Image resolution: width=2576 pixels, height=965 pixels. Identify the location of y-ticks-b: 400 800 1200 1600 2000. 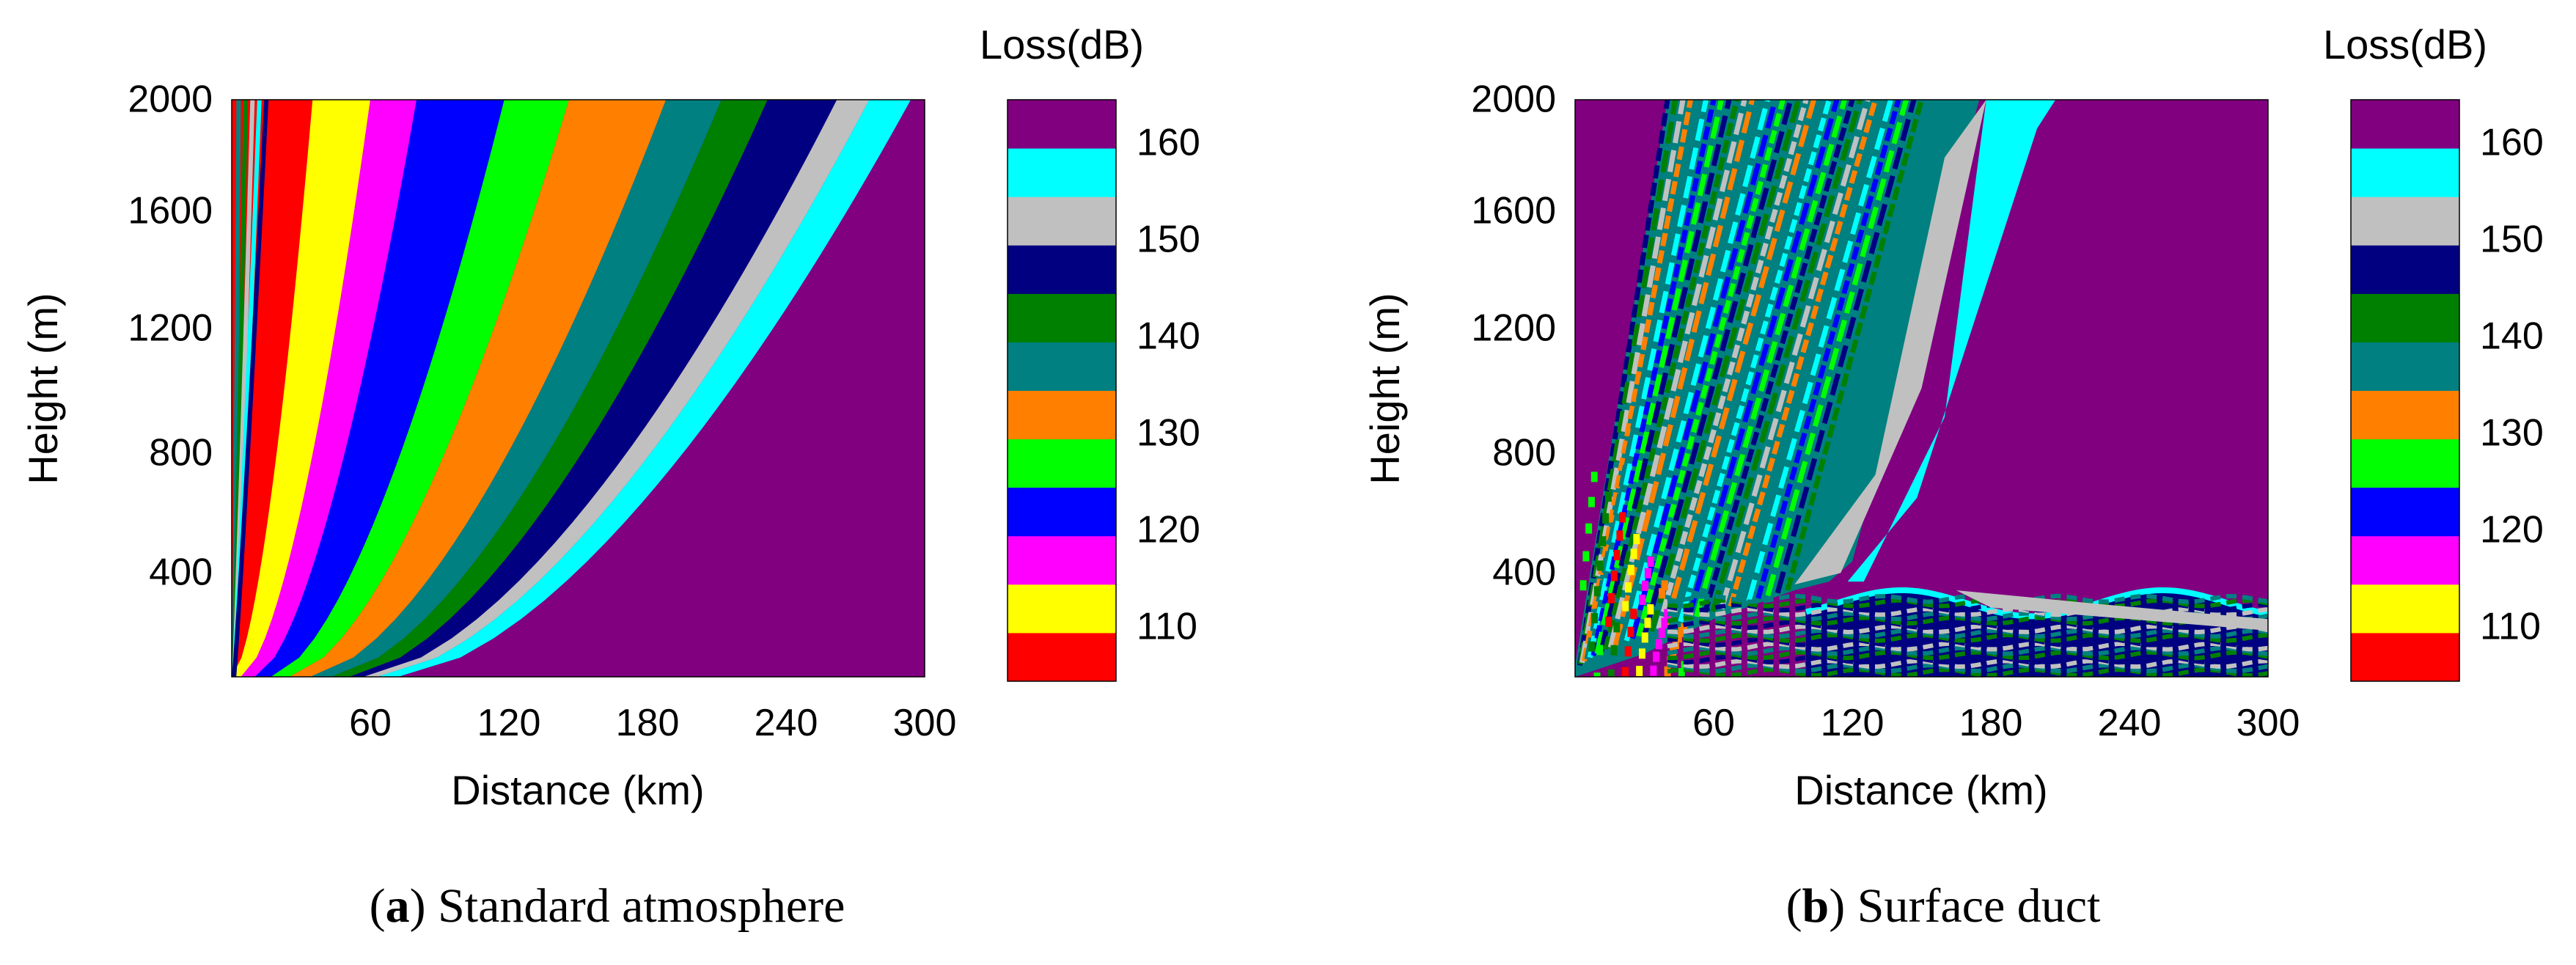
(1513, 336).